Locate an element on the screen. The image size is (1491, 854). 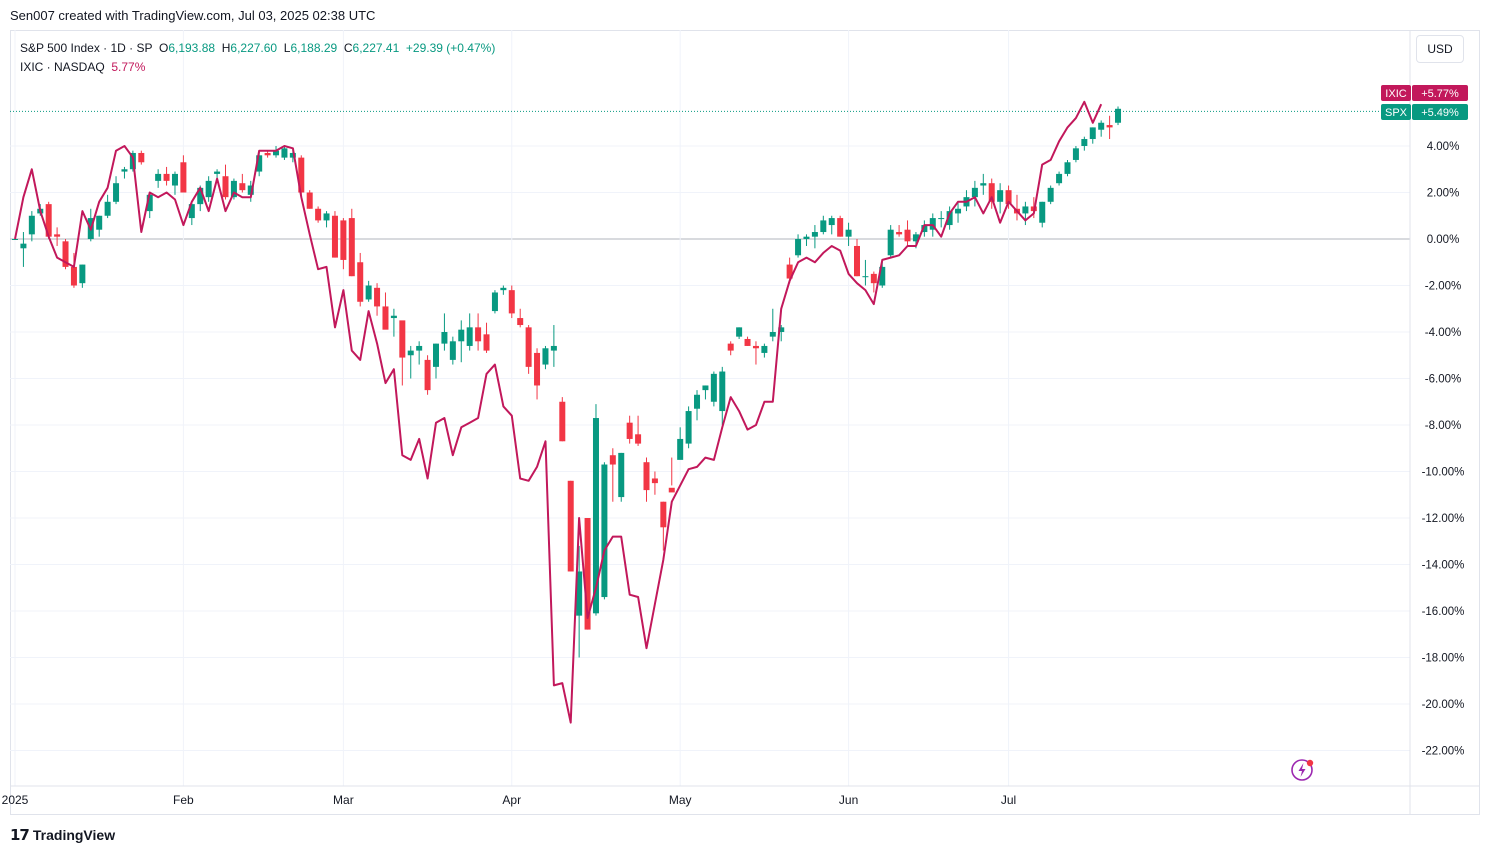
x-tick-label: Mar is located at coordinates (343, 800).